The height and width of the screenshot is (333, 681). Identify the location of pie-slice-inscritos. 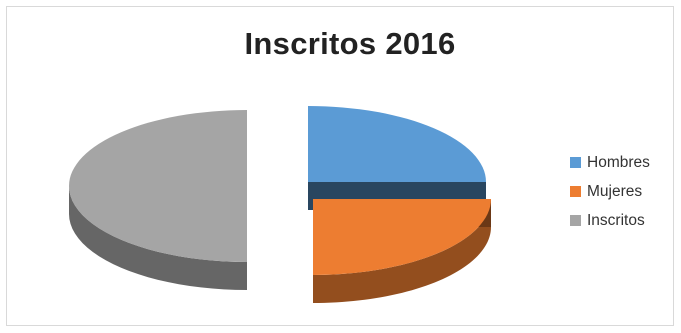
(158, 186).